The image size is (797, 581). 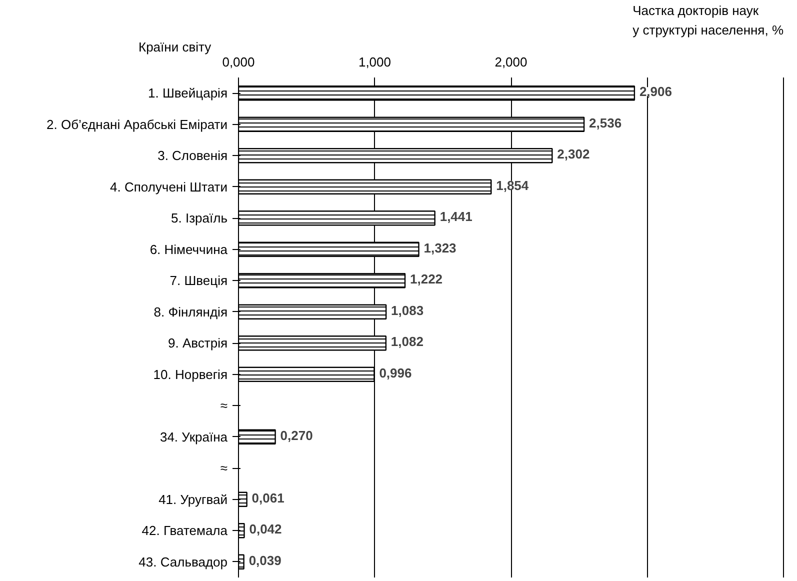 I want to click on data-label: 1,323, so click(x=440, y=248).